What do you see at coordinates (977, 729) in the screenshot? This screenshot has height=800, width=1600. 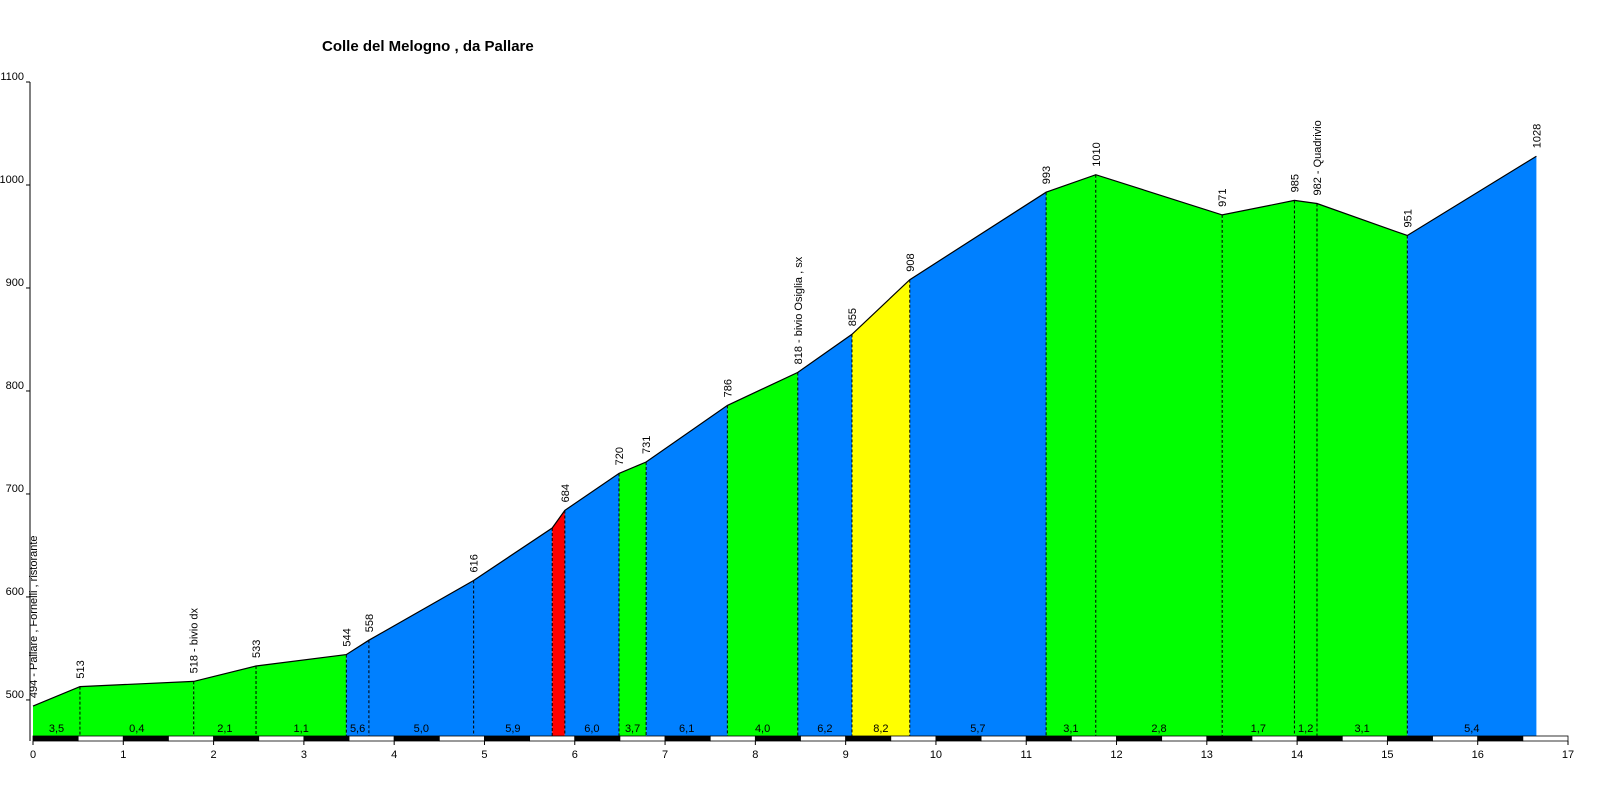 I see `gradient-label: 5,7` at bounding box center [977, 729].